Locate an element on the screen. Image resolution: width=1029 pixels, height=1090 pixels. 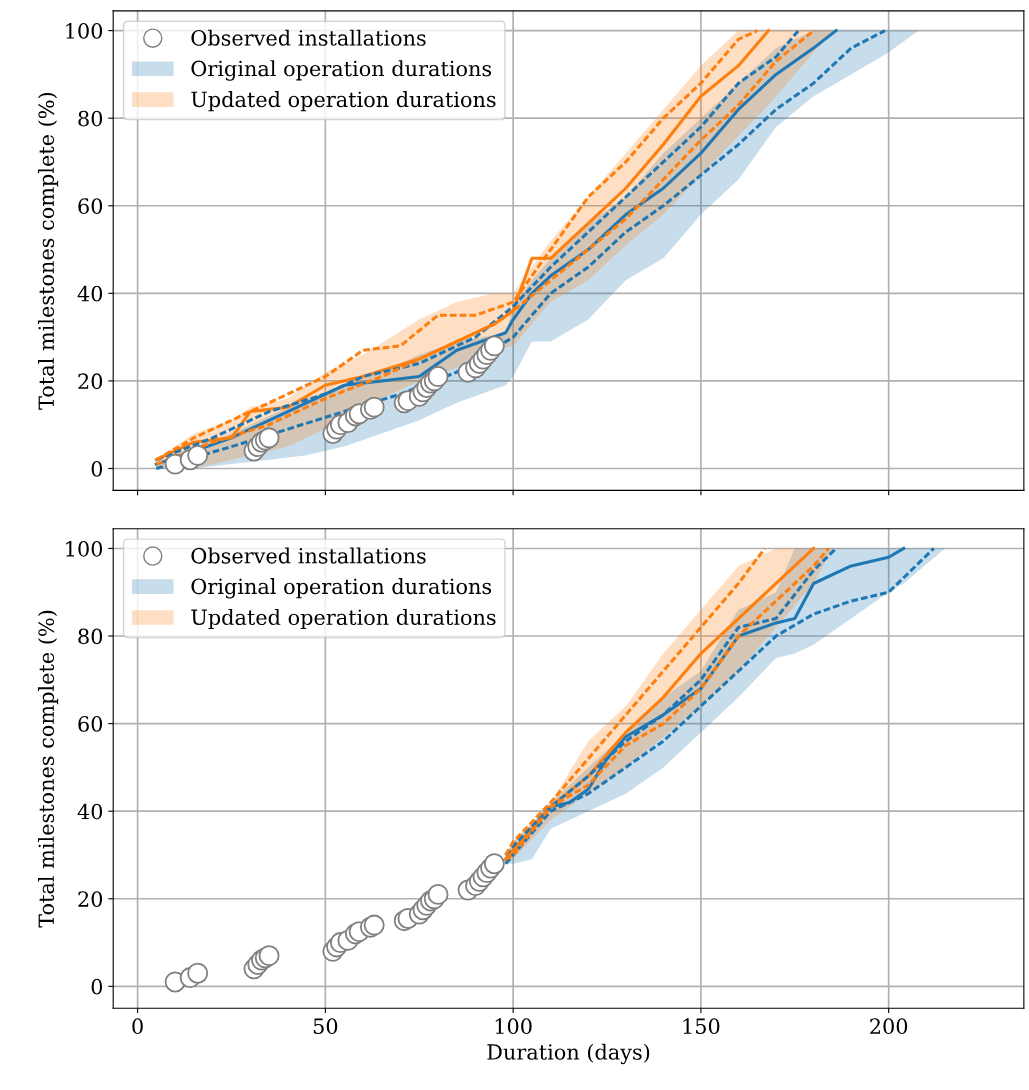
x-tick-label: 50 is located at coordinates (325, 1026).